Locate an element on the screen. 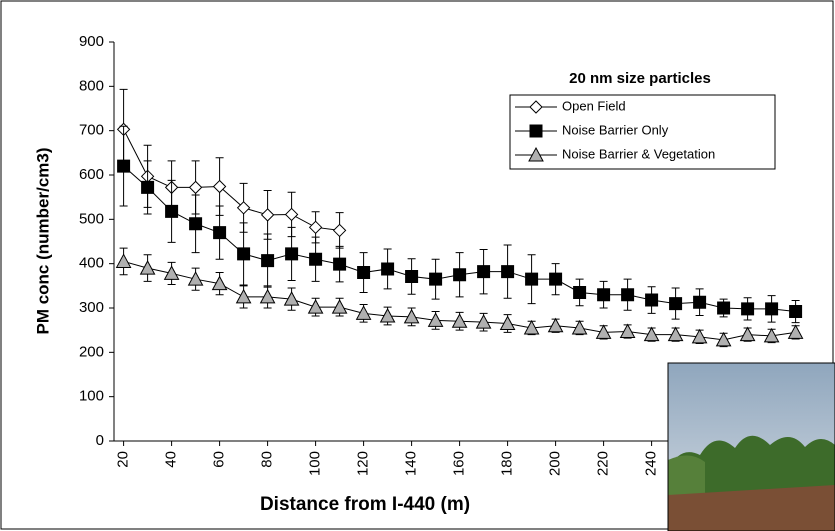 The width and height of the screenshot is (835, 531). x-tick-label: 180 is located at coordinates (507, 463).